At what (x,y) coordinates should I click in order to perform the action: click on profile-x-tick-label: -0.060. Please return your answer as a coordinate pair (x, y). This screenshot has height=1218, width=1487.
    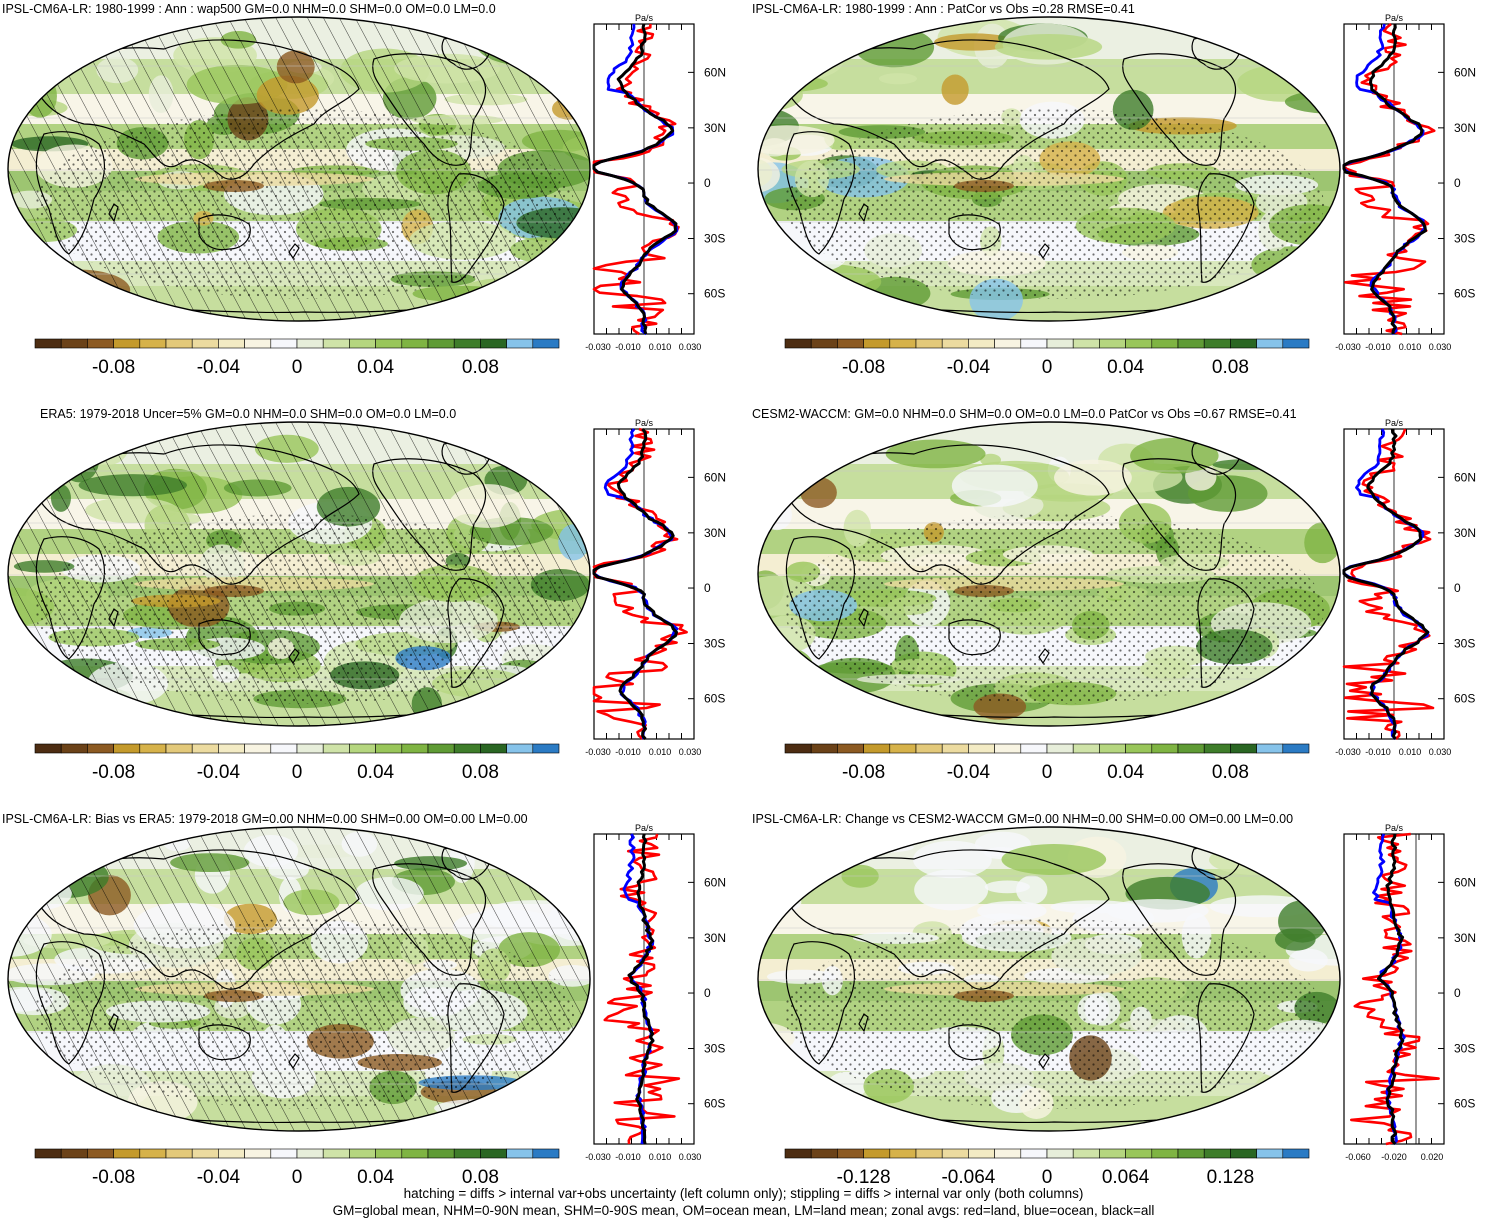
    Looking at the image, I should click on (1358, 1157).